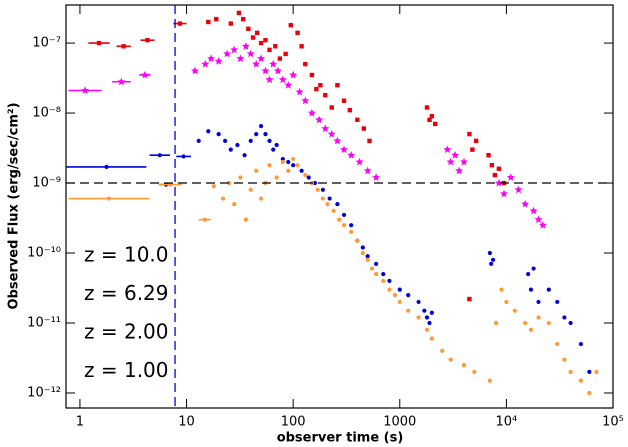 Image resolution: width=628 pixels, height=447 pixels. Describe the element at coordinates (46, 43) in the screenshot. I see `y-tick-label: 10⁻⁷` at that location.